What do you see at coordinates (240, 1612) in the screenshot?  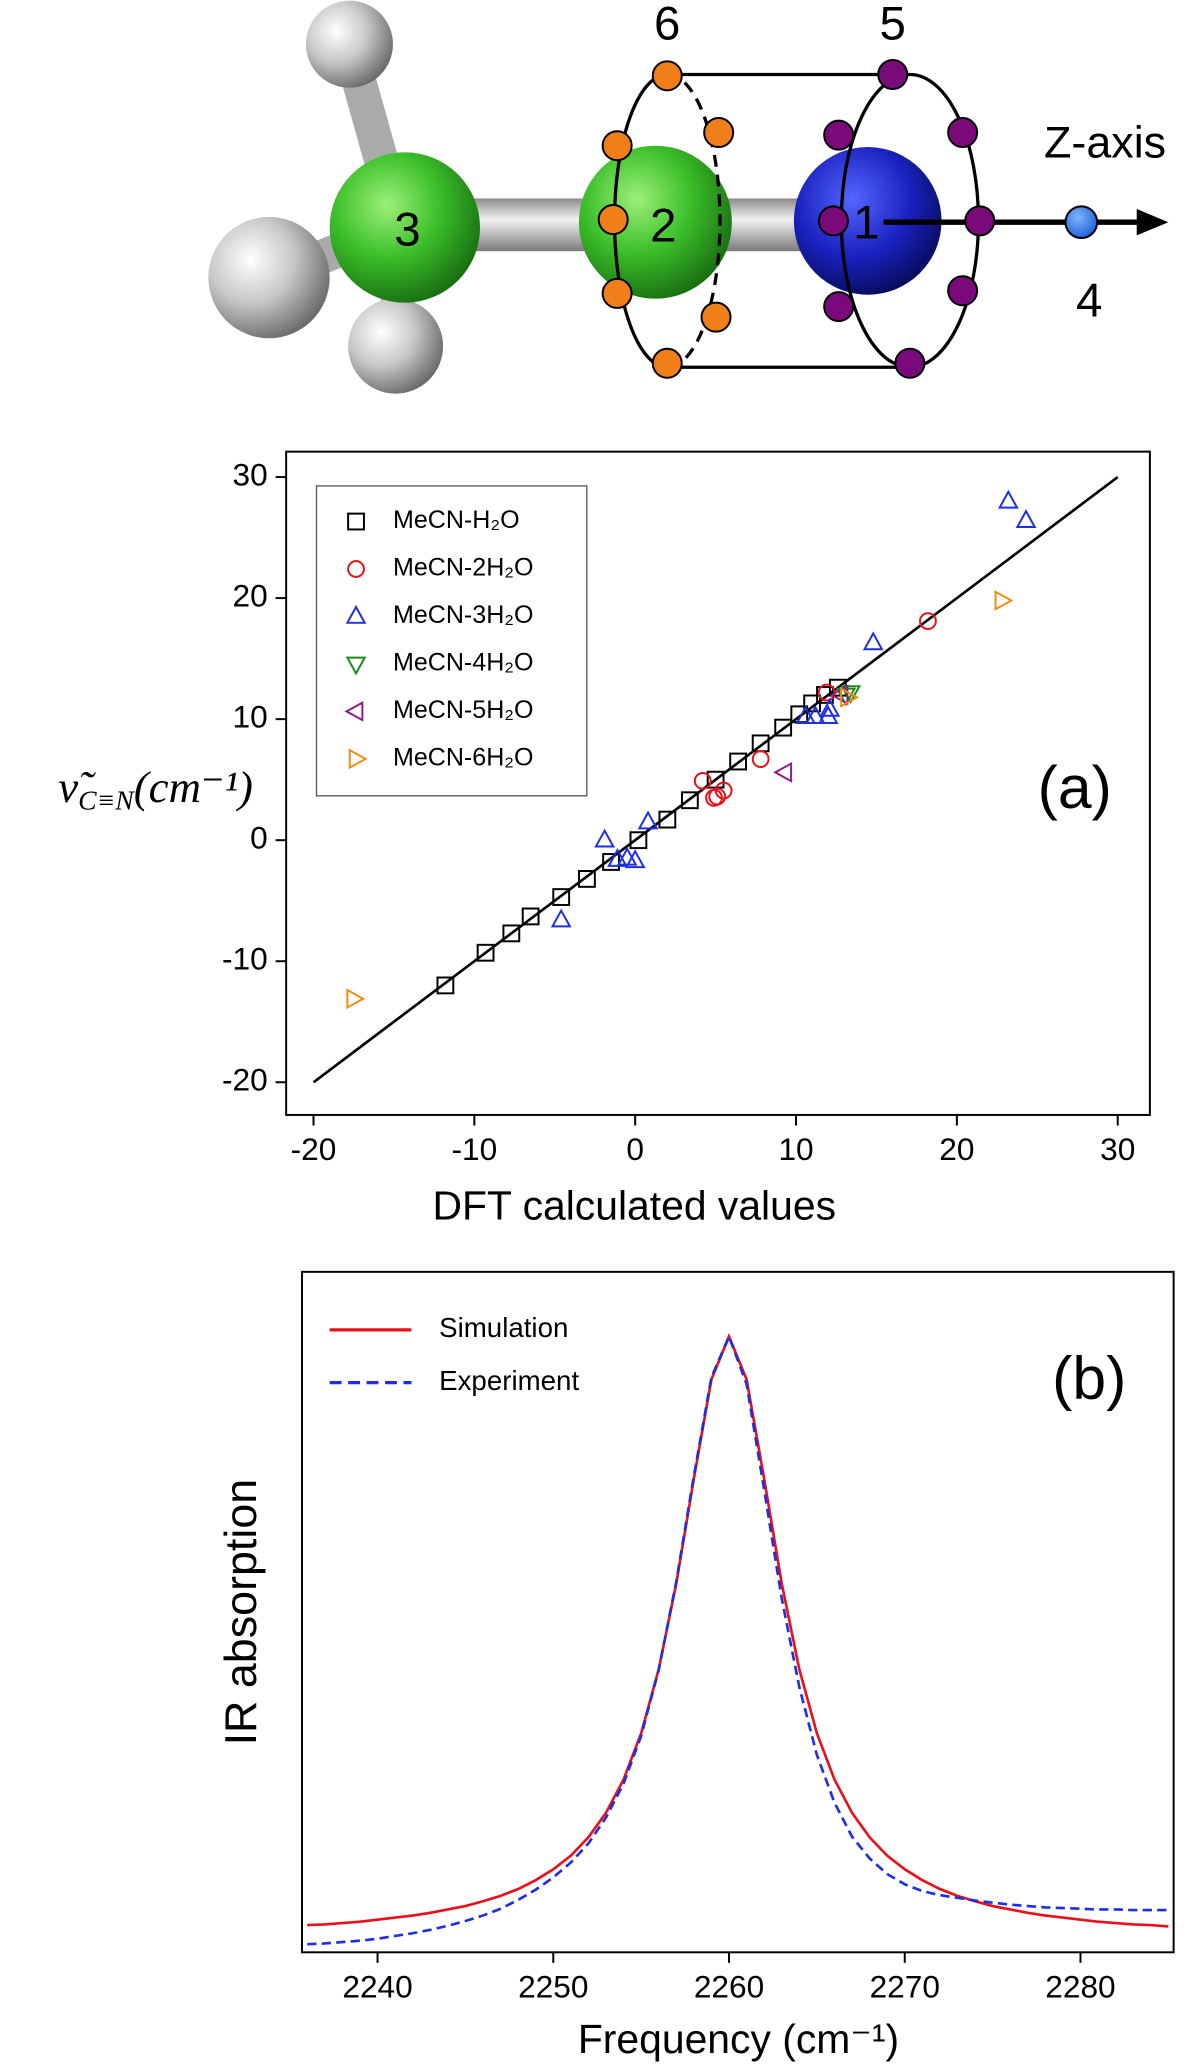 I see `y-axis-label: IR absorption` at bounding box center [240, 1612].